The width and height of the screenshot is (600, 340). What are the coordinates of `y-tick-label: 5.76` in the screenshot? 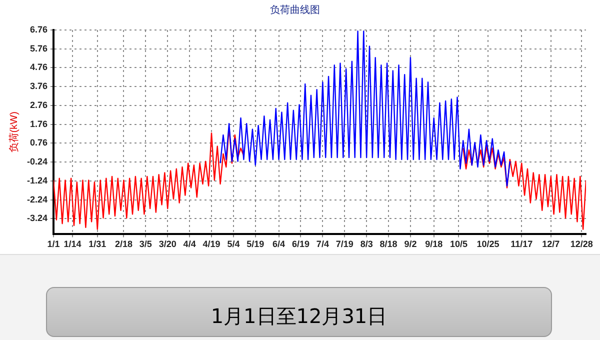 It's located at (39, 48).